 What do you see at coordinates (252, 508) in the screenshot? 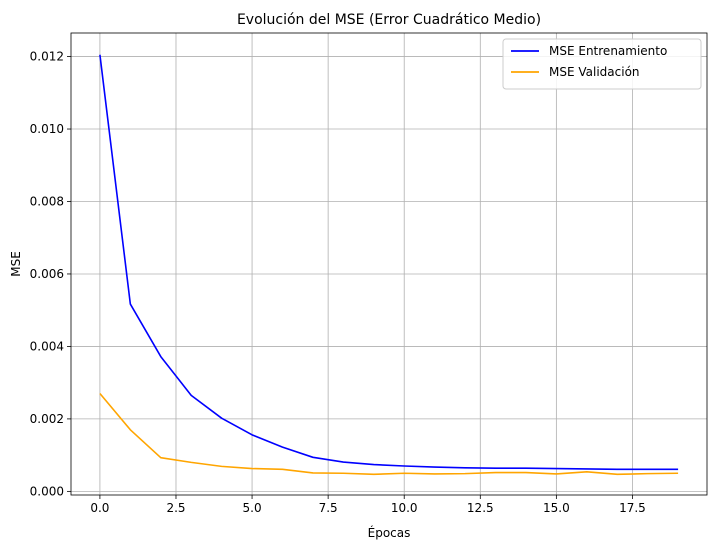
I see `x-tick-label: 5.0` at bounding box center [252, 508].